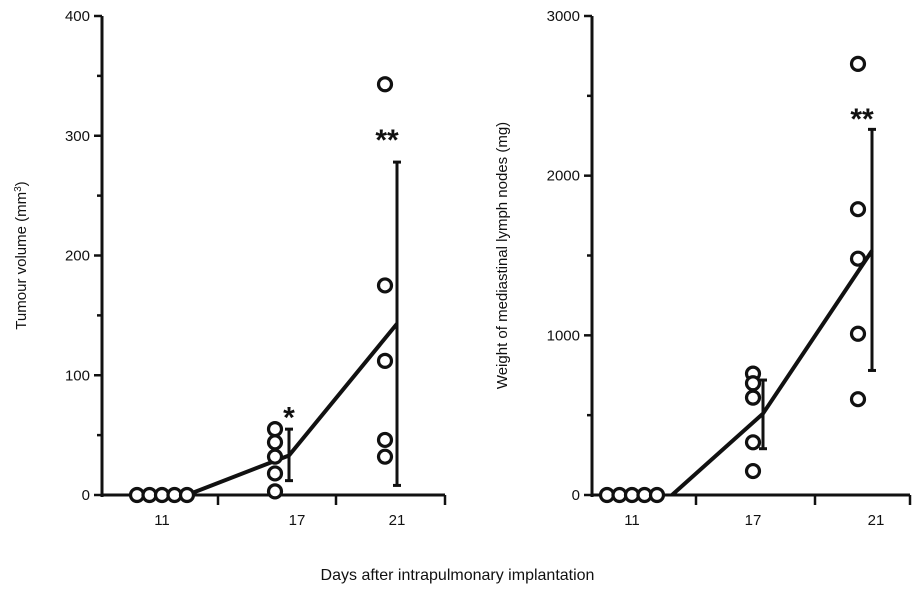 This screenshot has width=915, height=597. I want to click on y-tick-label: 200, so click(77, 256).